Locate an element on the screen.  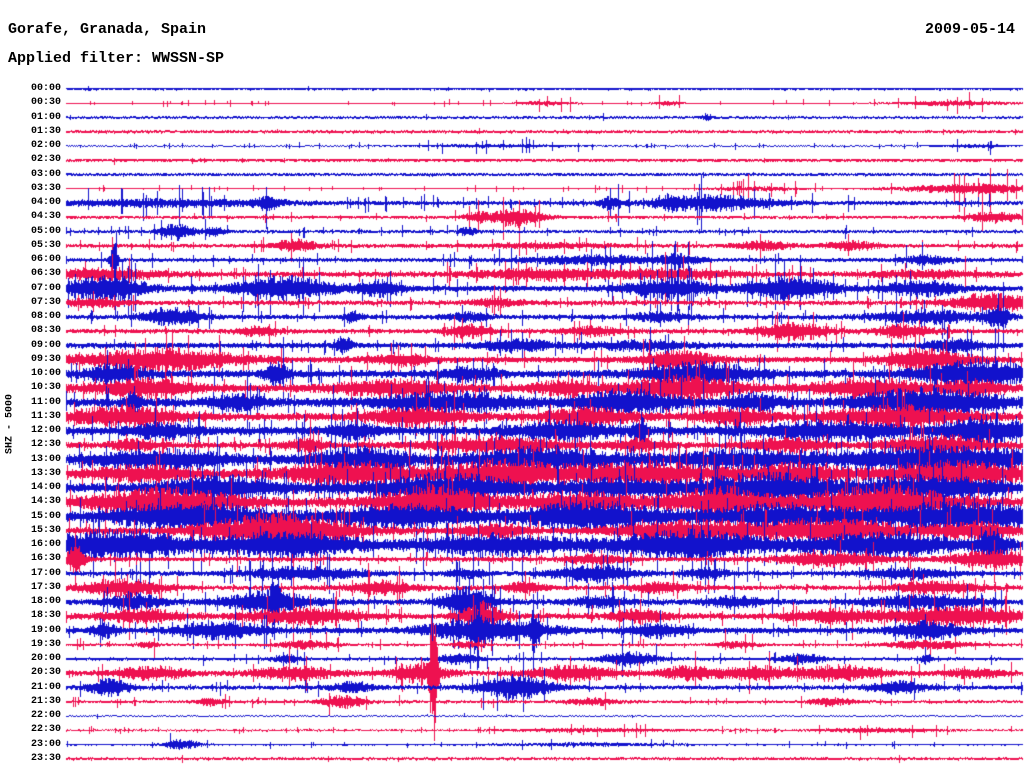
time-label: 03:30 is located at coordinates (45, 188).